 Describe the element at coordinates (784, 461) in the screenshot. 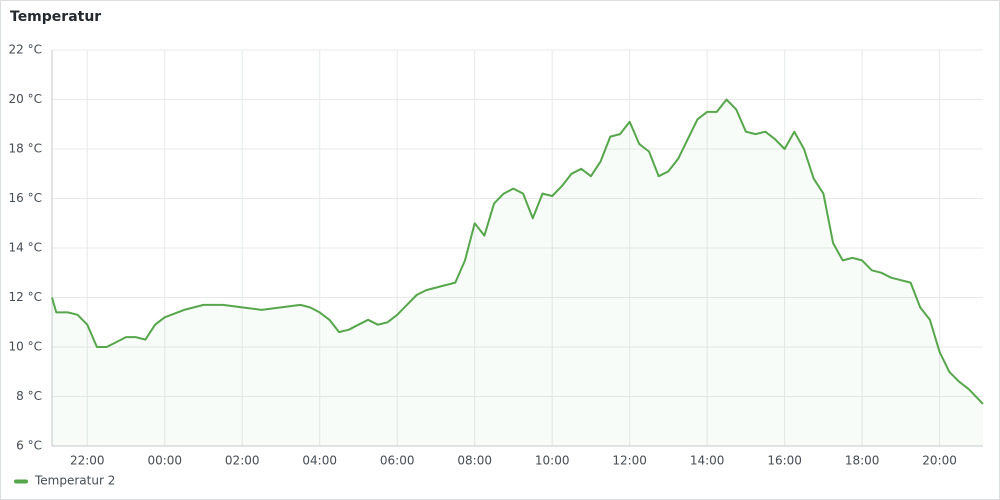

I see `x-tick-label: 16:00` at that location.